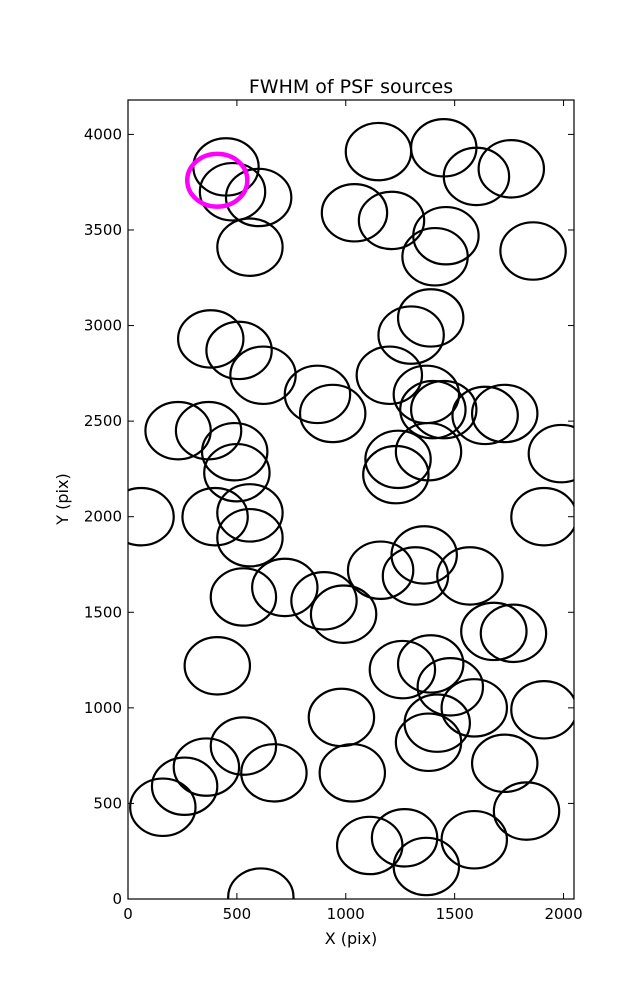 Image resolution: width=637 pixels, height=1004 pixels. What do you see at coordinates (563, 914) in the screenshot?
I see `x-tick-label: 2000` at bounding box center [563, 914].